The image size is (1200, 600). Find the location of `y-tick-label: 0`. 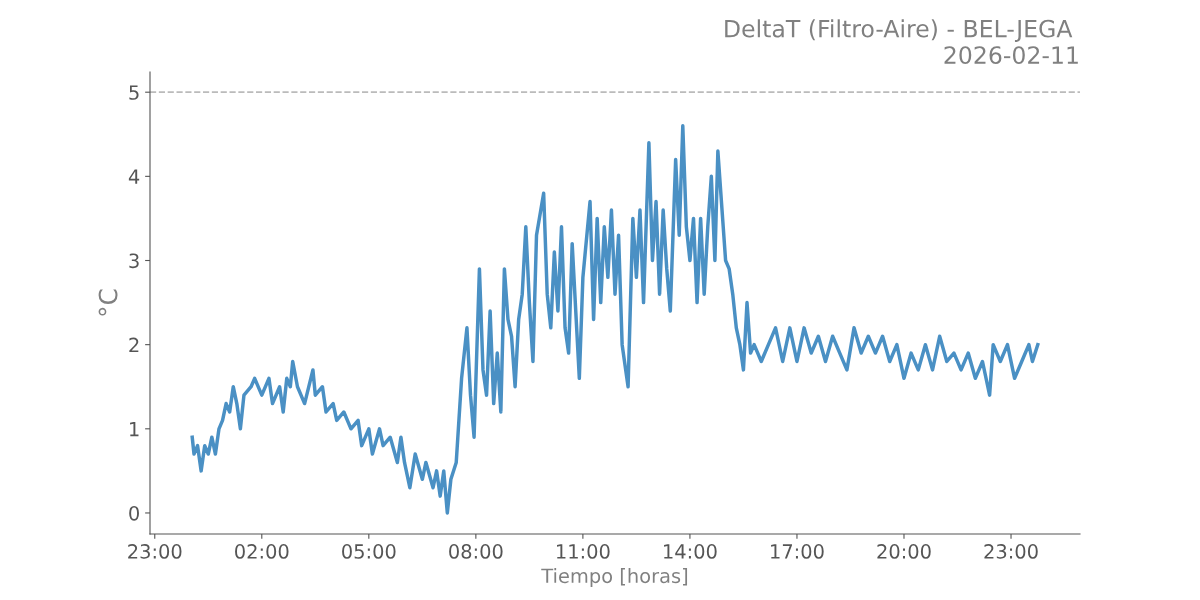

y-tick-label: 0 is located at coordinates (134, 513).